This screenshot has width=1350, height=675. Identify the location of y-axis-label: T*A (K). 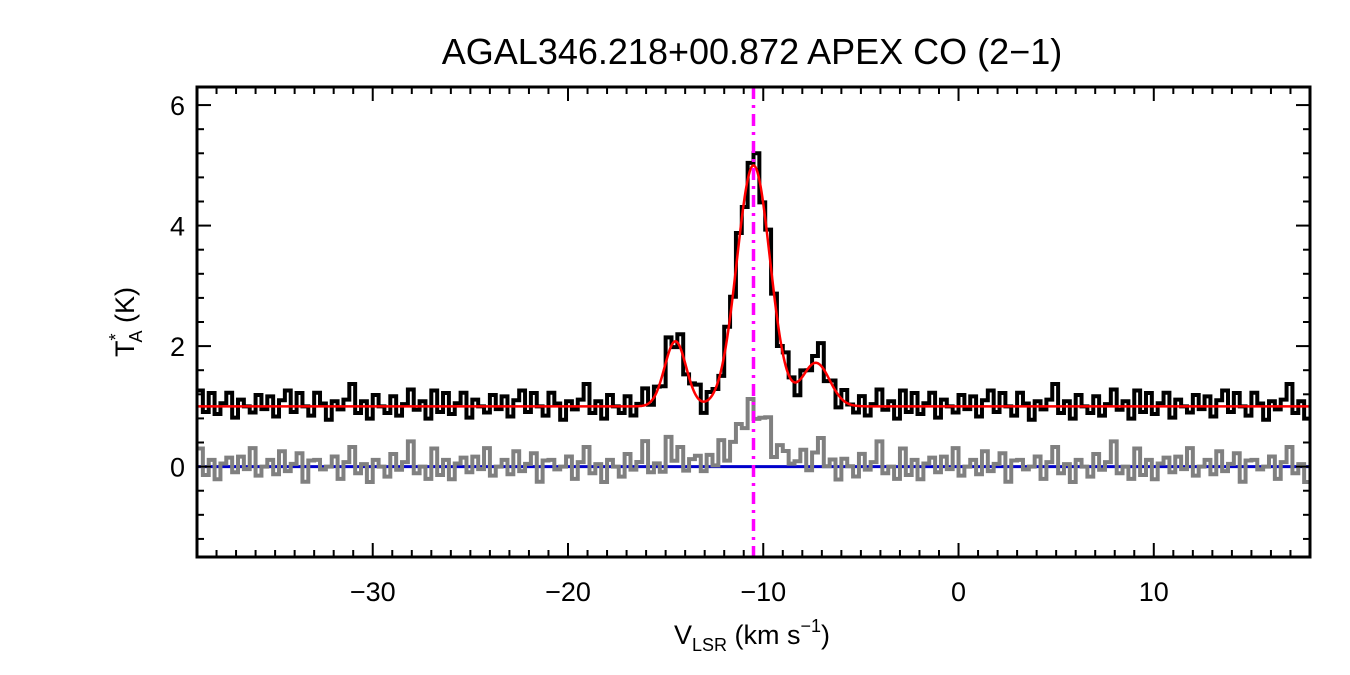
(126, 322).